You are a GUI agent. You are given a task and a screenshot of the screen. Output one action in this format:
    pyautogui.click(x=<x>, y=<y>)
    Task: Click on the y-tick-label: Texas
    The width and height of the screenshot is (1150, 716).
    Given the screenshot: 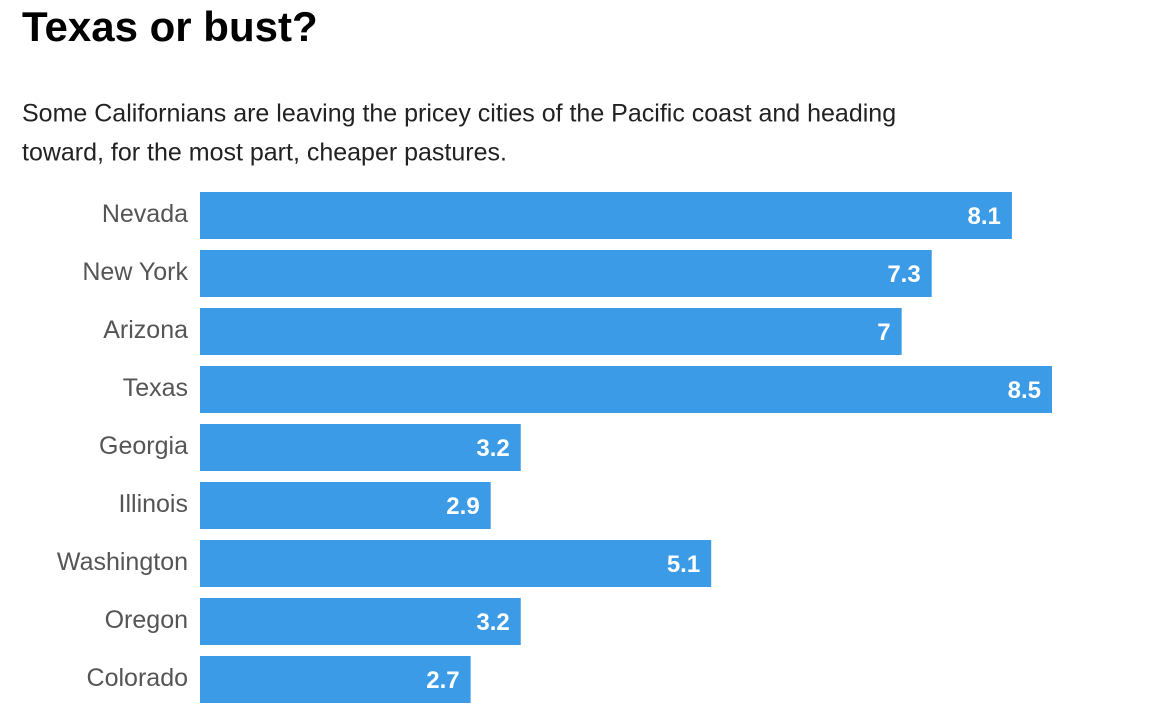 What is the action you would take?
    pyautogui.click(x=155, y=388)
    